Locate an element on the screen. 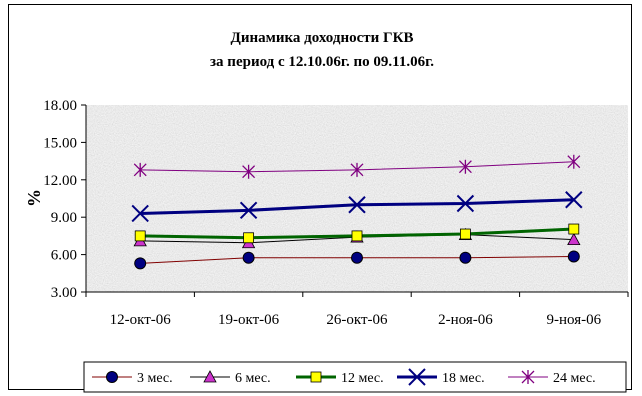 The height and width of the screenshot is (396, 642). y-tick-label: 3.00 is located at coordinates (64, 293).